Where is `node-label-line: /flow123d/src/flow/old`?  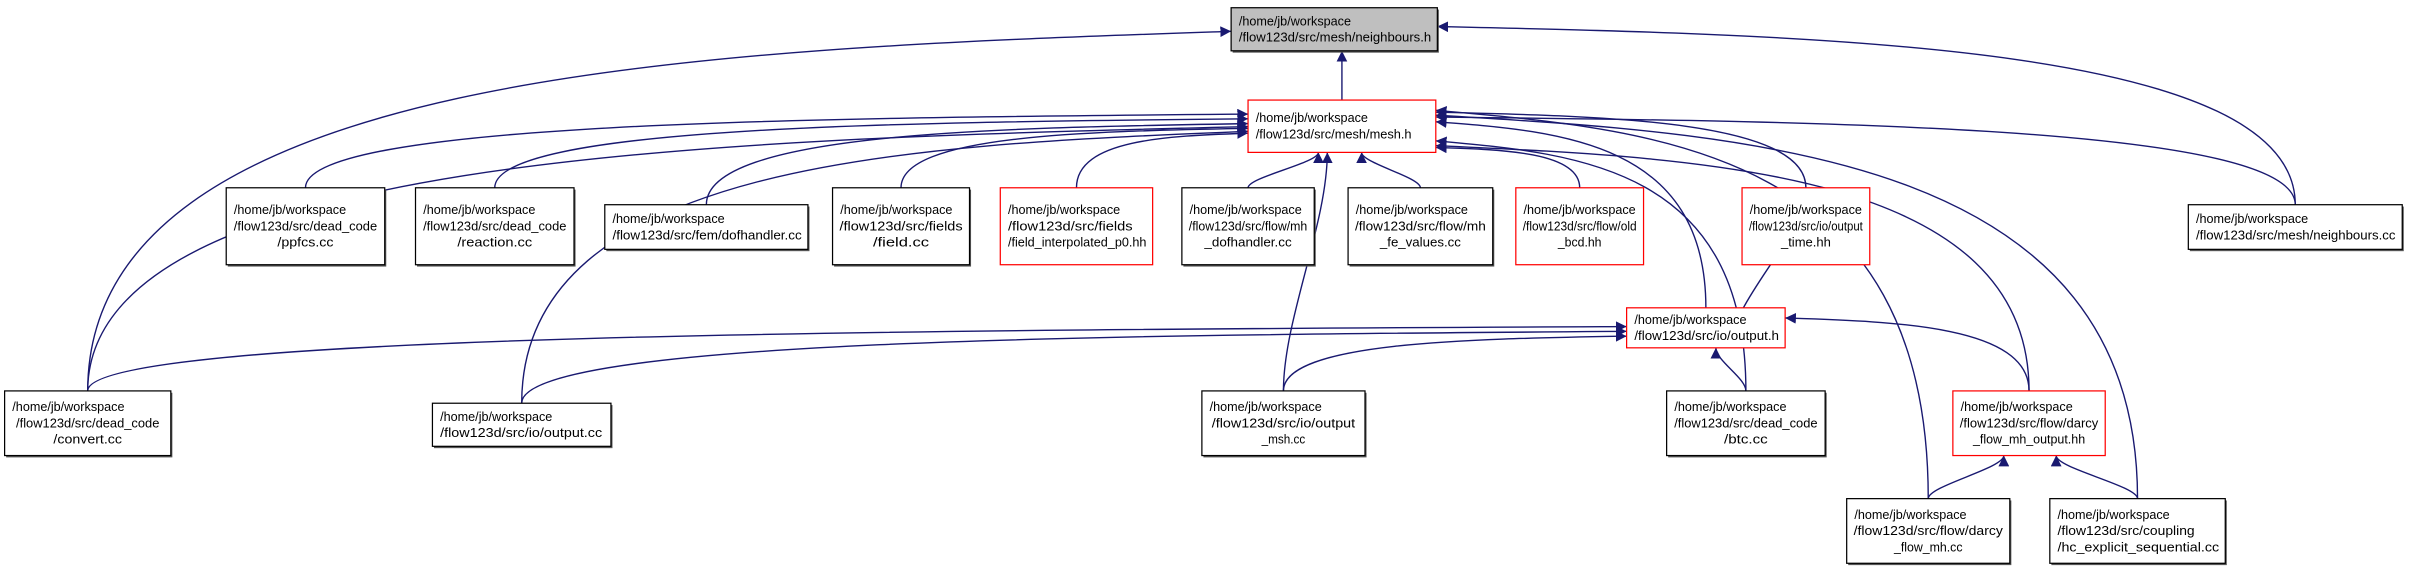
node-label-line: /flow123d/src/flow/old is located at coordinates (1580, 225).